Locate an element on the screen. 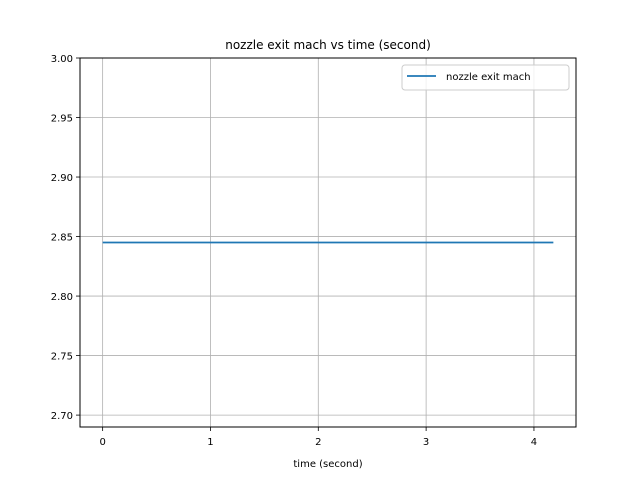 This screenshot has width=640, height=480. legend: nozzle exit mach is located at coordinates (485, 77).